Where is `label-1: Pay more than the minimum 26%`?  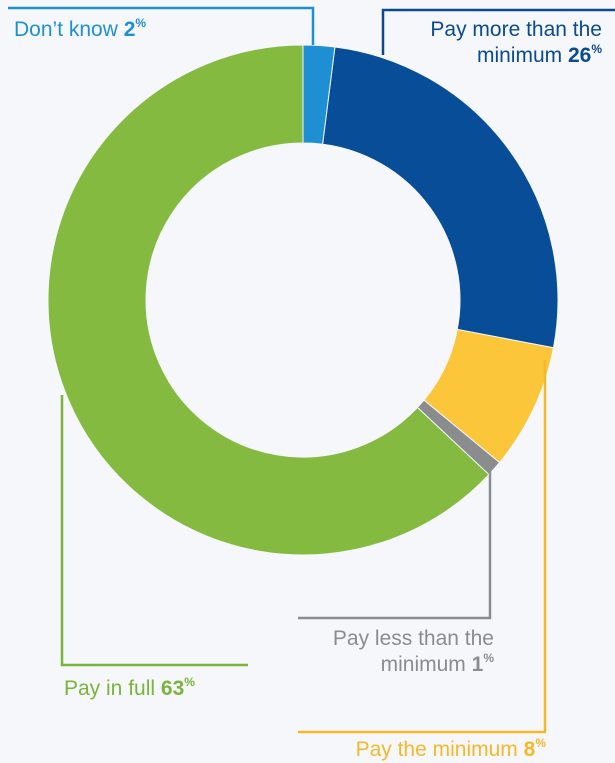 label-1: Pay more than the minimum 26% is located at coordinates (516, 42).